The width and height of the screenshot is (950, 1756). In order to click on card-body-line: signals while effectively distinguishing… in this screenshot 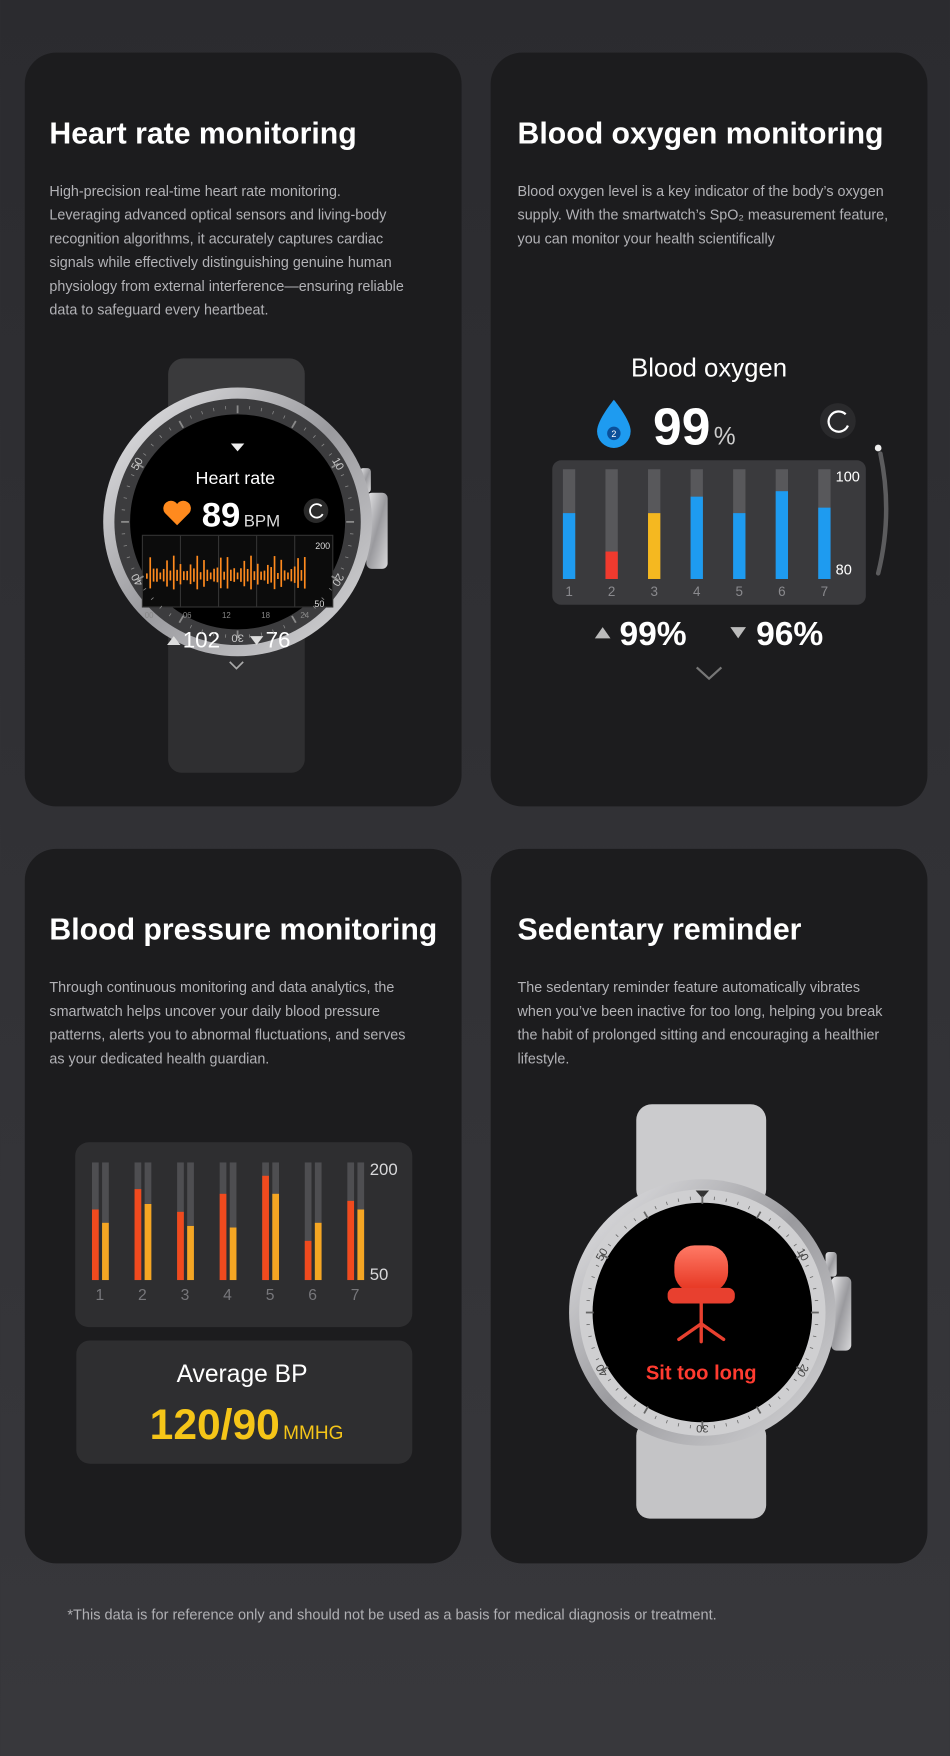, I will do `click(220, 263)`.